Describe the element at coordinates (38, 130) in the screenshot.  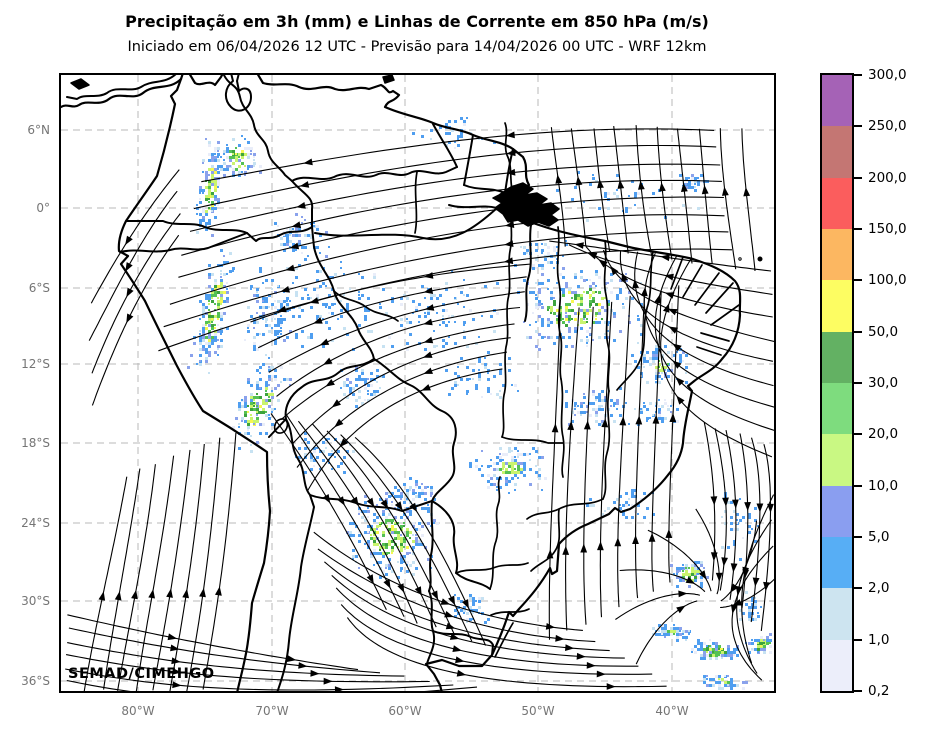
I see `lat-tick-label: 6°N` at that location.